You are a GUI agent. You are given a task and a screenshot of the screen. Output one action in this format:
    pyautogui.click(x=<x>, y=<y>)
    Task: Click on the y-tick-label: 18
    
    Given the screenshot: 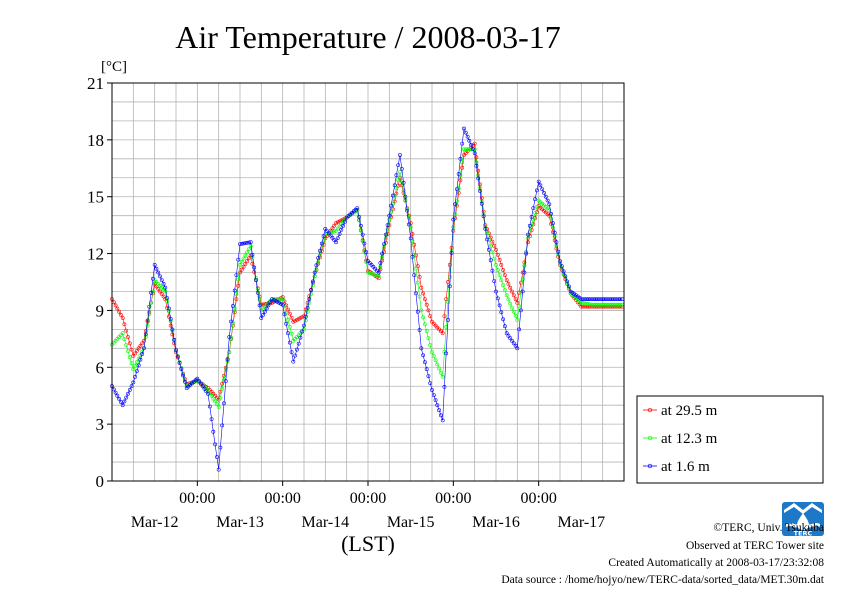 What is the action you would take?
    pyautogui.click(x=95, y=140)
    